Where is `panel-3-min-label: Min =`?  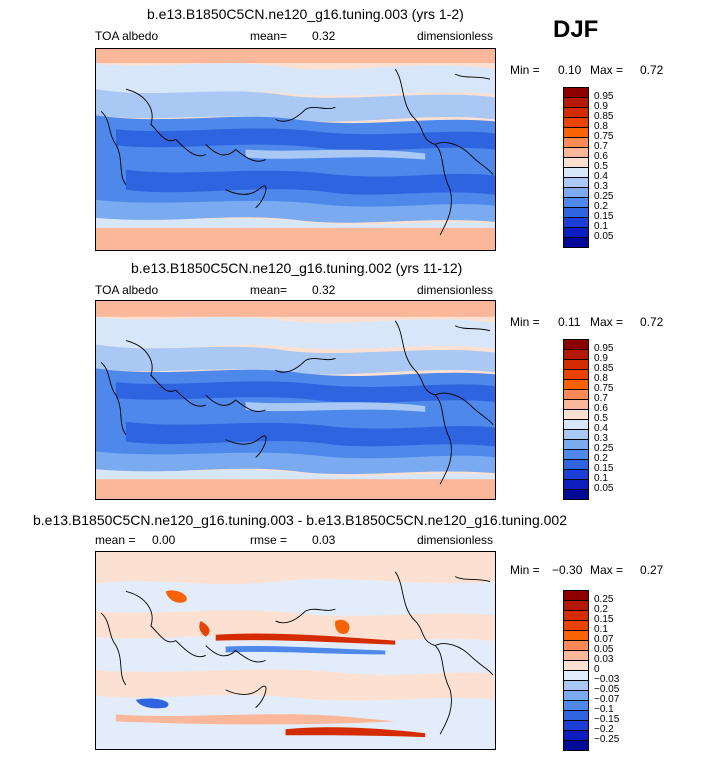 panel-3-min-label: Min = is located at coordinates (525, 570).